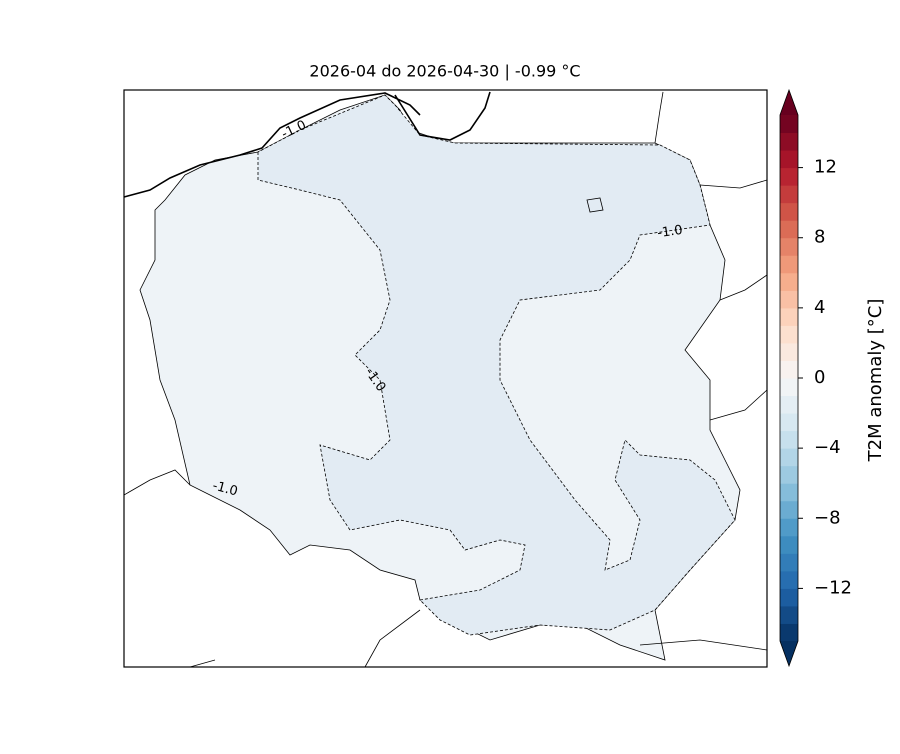 The width and height of the screenshot is (900, 754). I want to click on colorbar-outline, so click(789, 378).